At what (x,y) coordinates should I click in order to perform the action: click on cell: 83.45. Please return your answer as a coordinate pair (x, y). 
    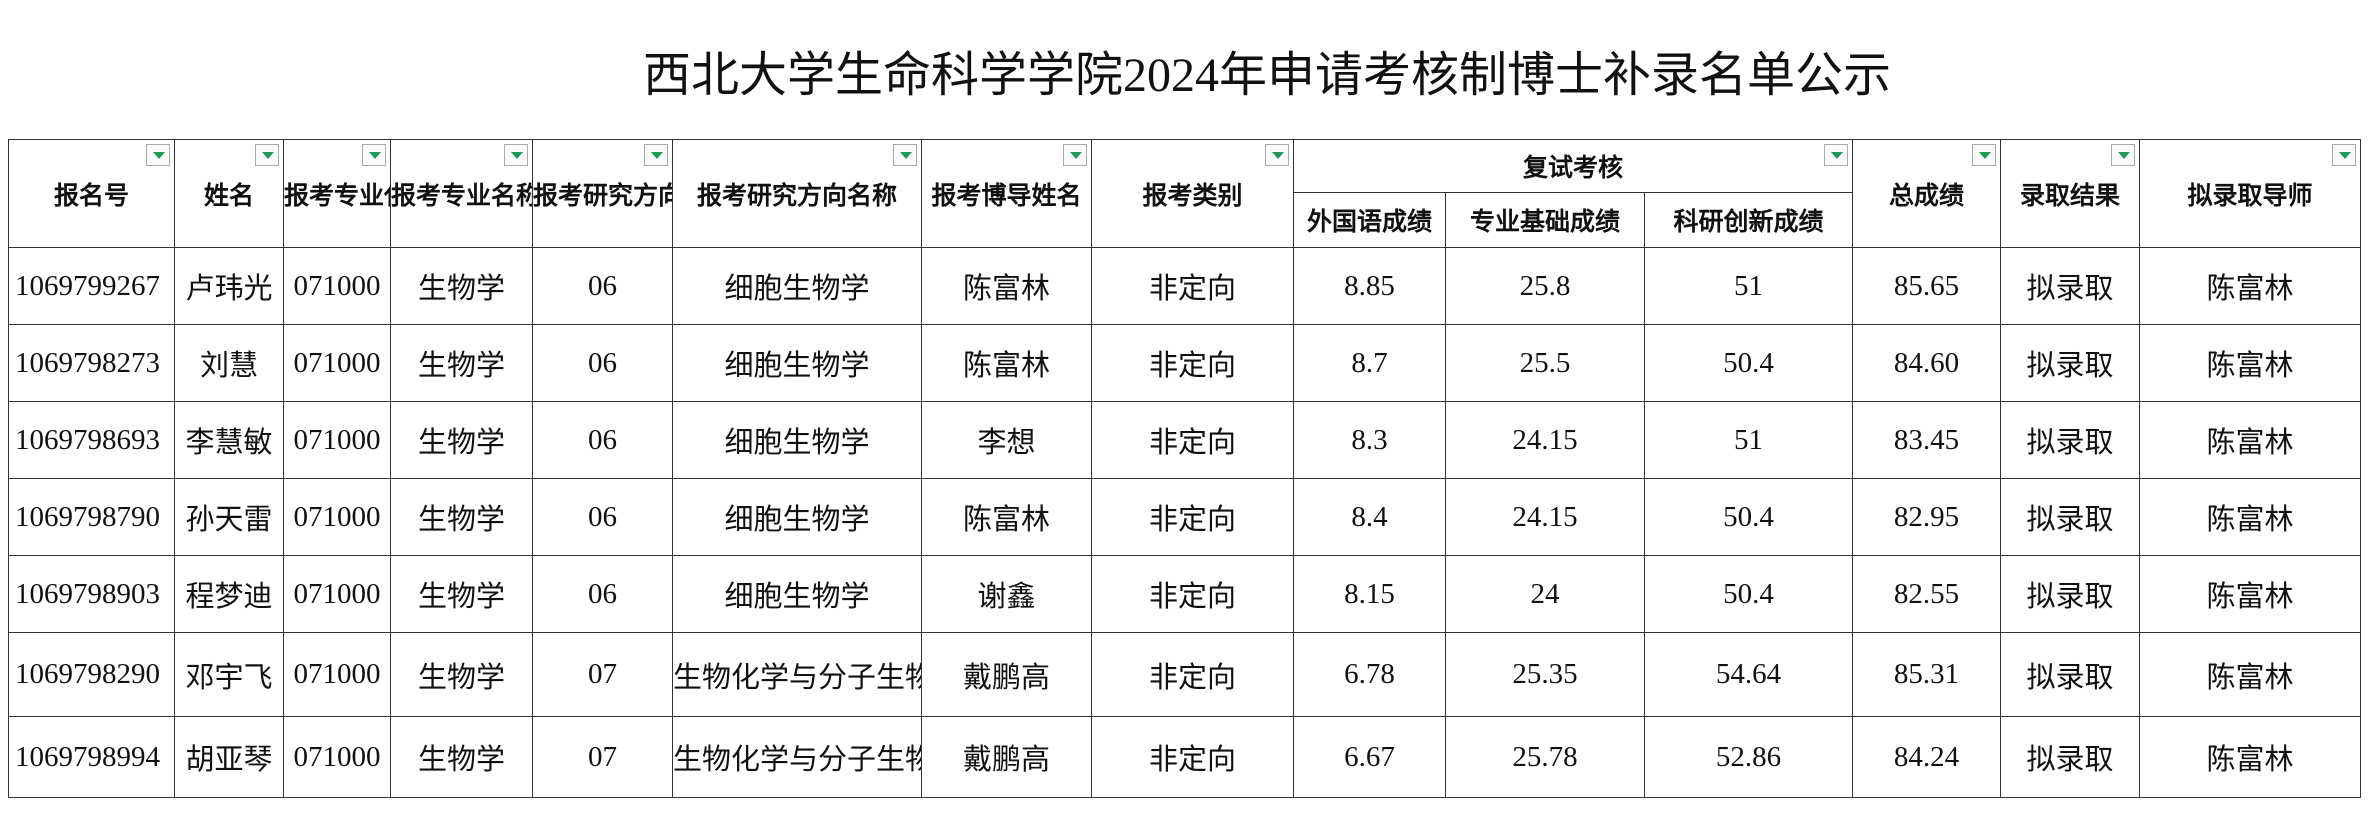
    Looking at the image, I should click on (1926, 440).